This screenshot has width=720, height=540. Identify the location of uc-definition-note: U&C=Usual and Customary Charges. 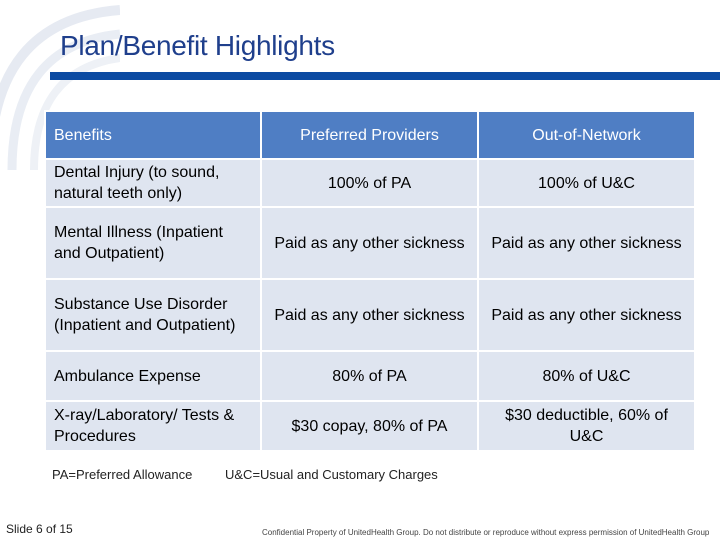
(331, 474).